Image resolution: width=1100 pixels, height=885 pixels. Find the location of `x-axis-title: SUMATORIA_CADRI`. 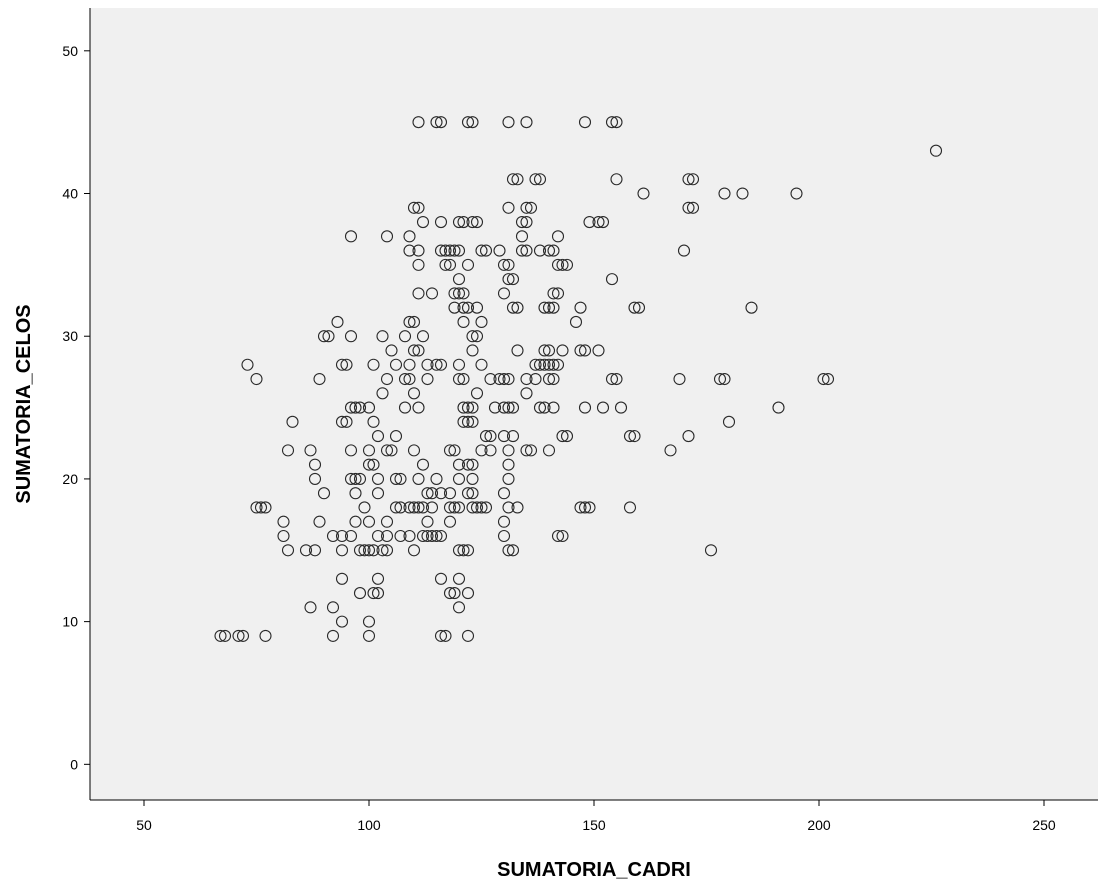

x-axis-title: SUMATORIA_CADRI is located at coordinates (594, 870).